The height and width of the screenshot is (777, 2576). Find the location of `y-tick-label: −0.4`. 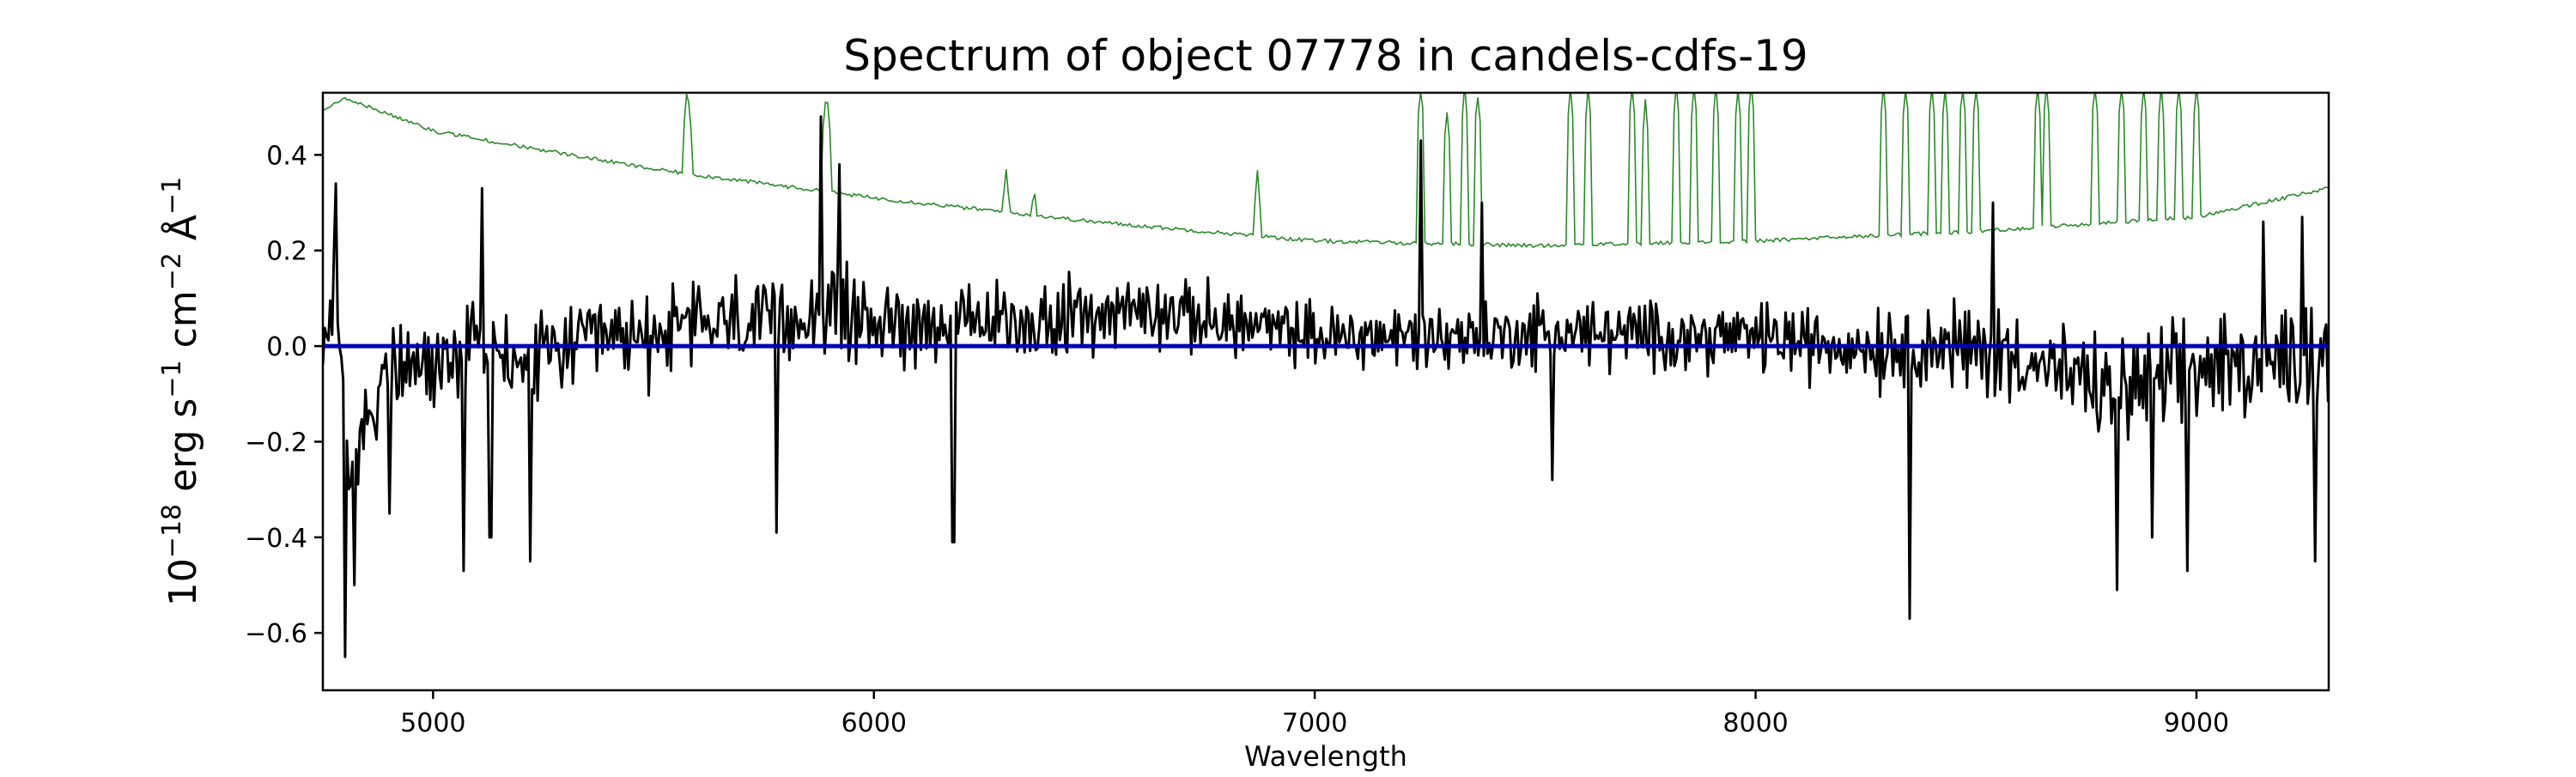

y-tick-label: −0.4 is located at coordinates (276, 539).